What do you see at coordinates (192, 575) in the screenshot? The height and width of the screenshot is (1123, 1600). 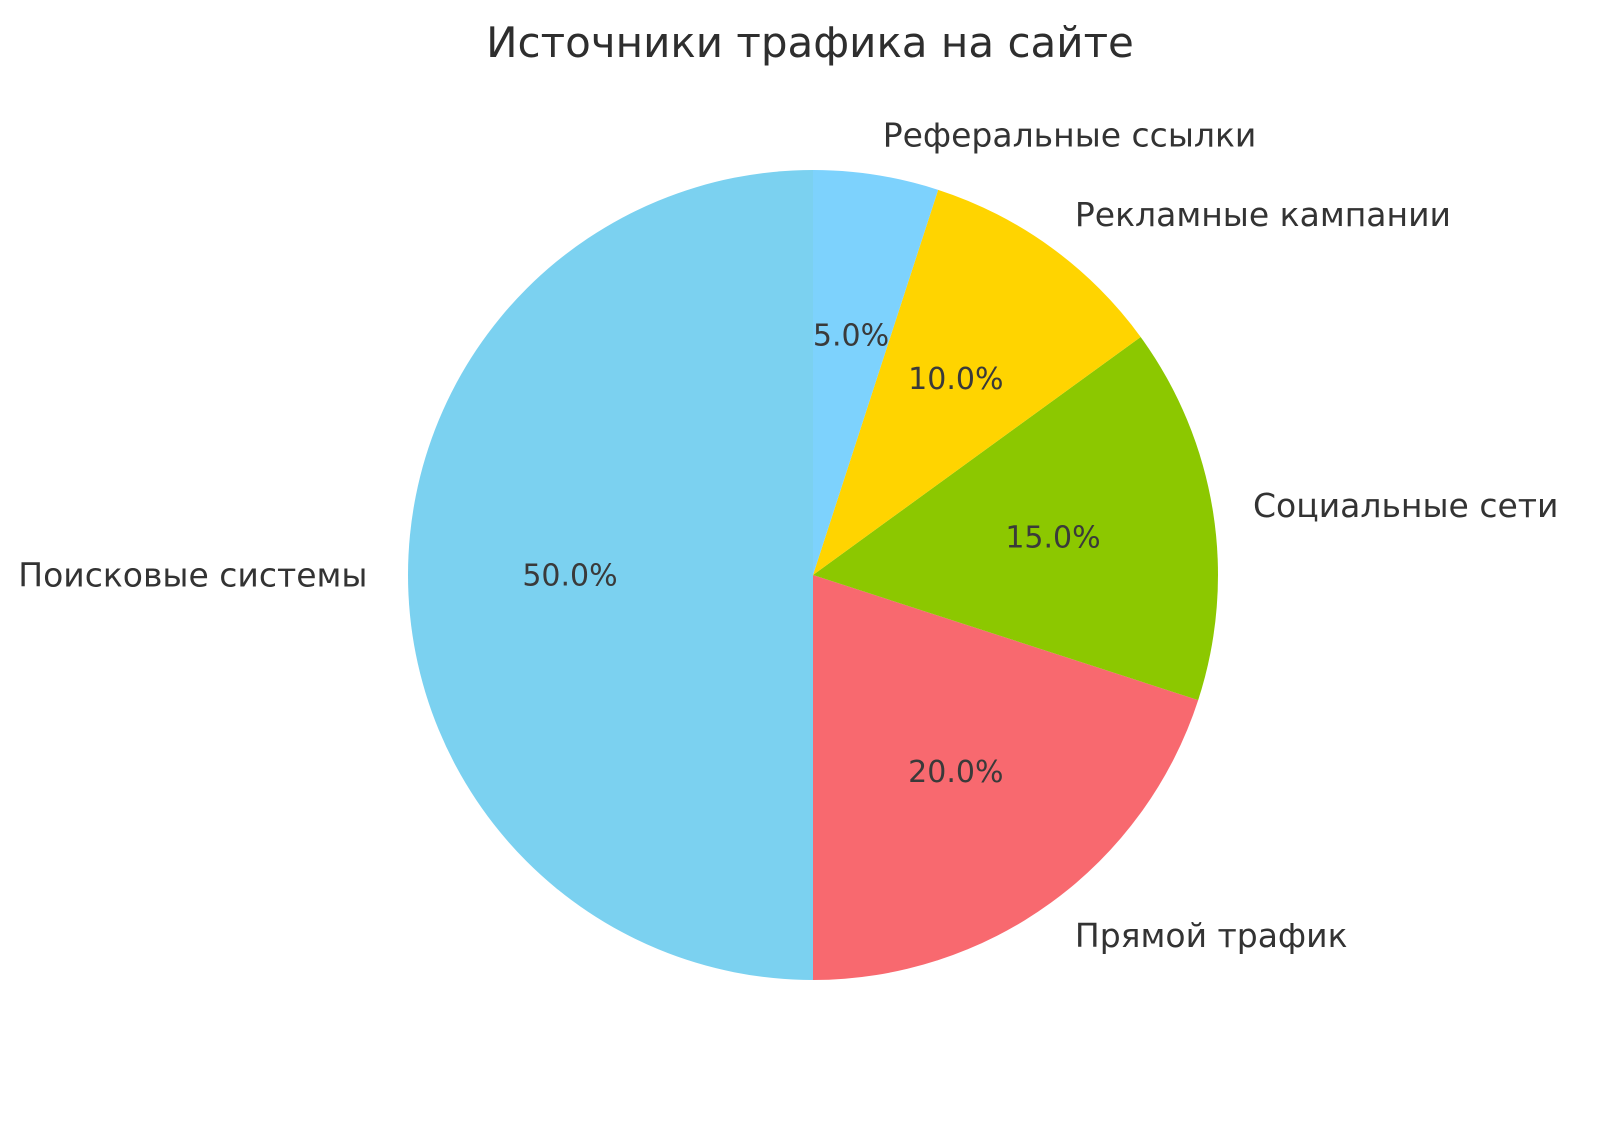 I see `slice-label: Поисковые системы` at bounding box center [192, 575].